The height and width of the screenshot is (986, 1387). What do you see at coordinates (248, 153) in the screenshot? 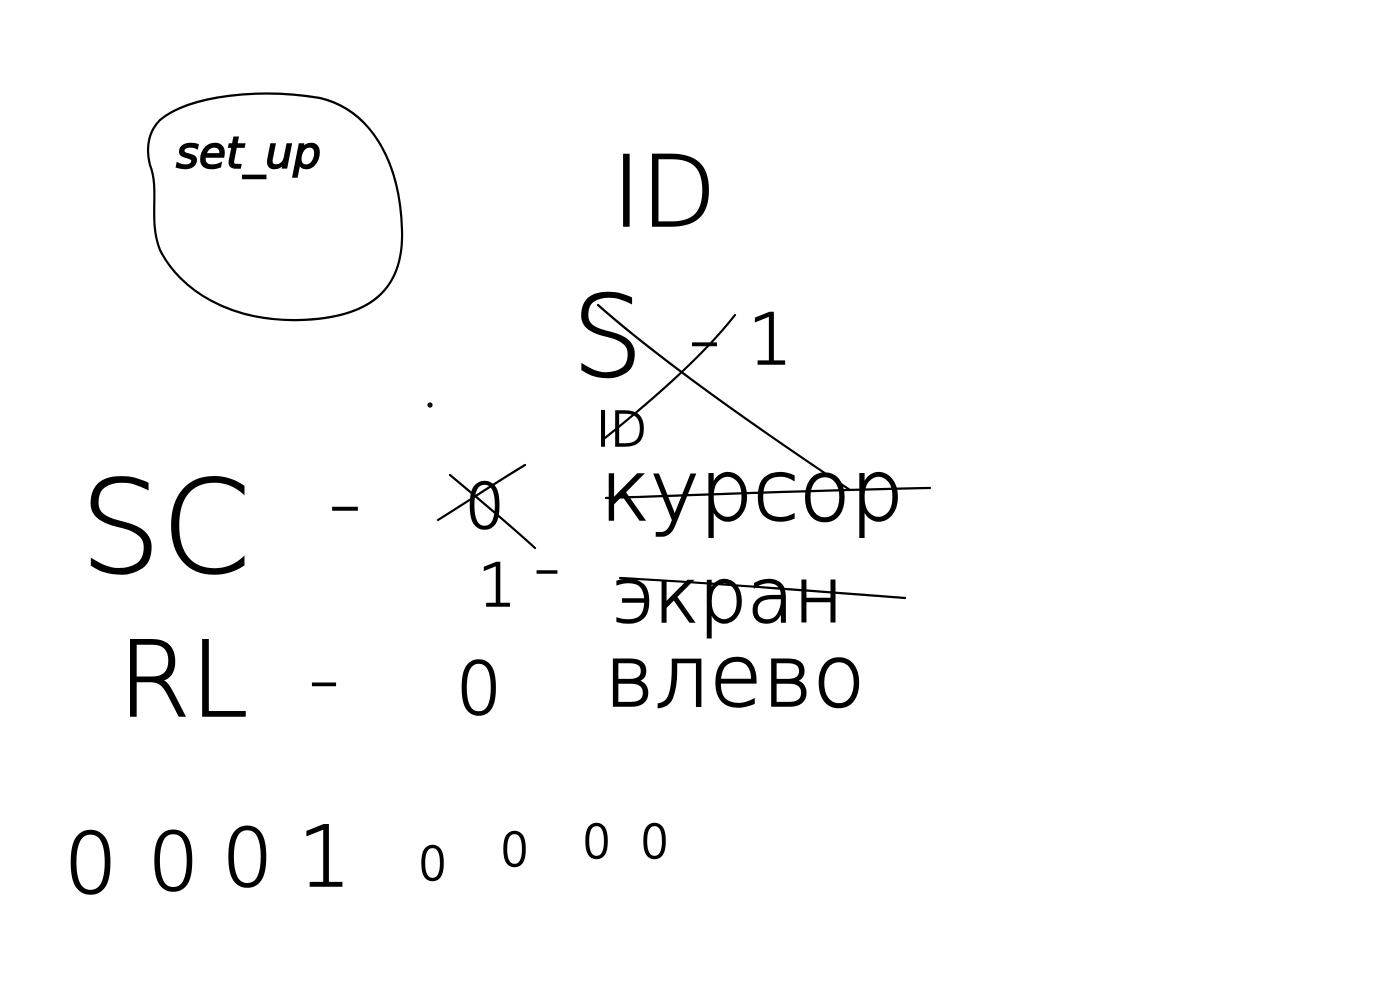
I see `setup-bubble-label: set_up` at bounding box center [248, 153].